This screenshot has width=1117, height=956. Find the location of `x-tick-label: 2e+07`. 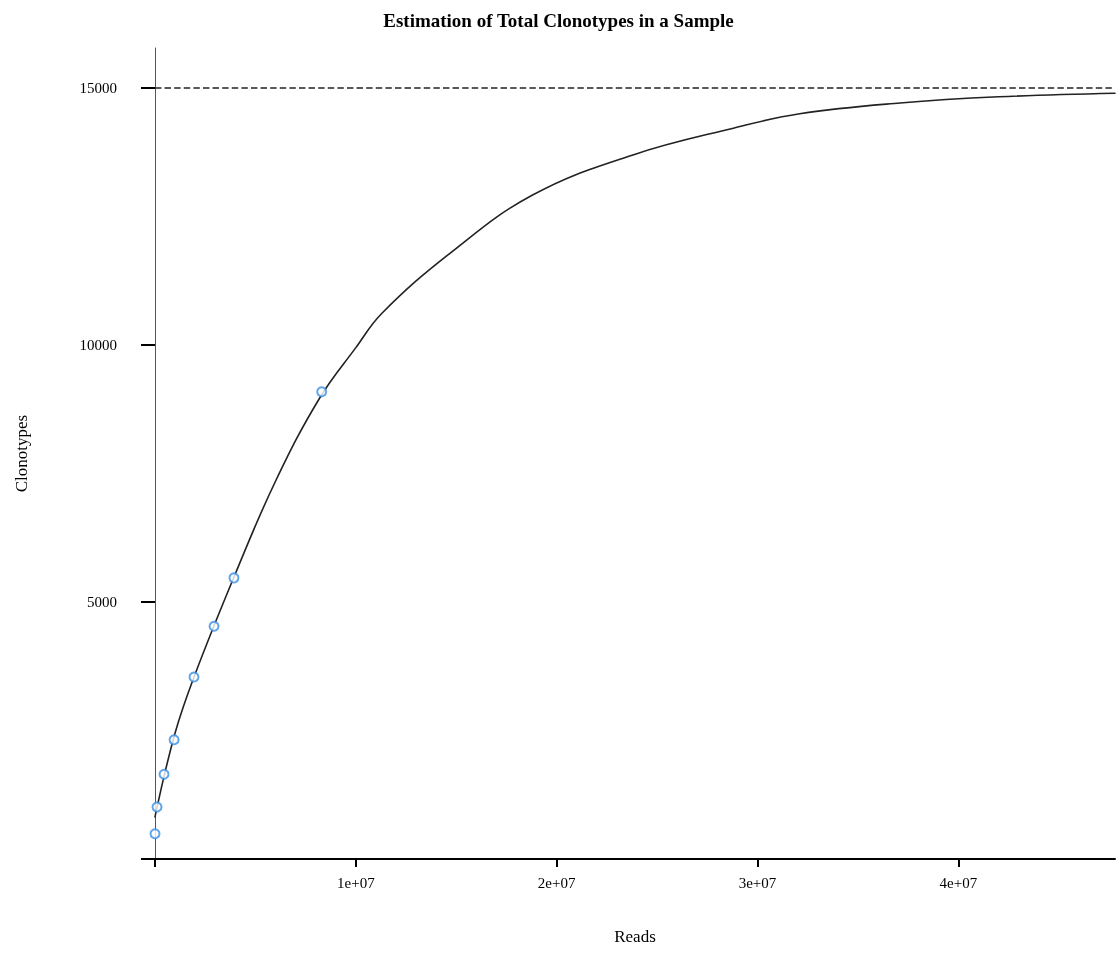

x-tick-label: 2e+07 is located at coordinates (556, 882).